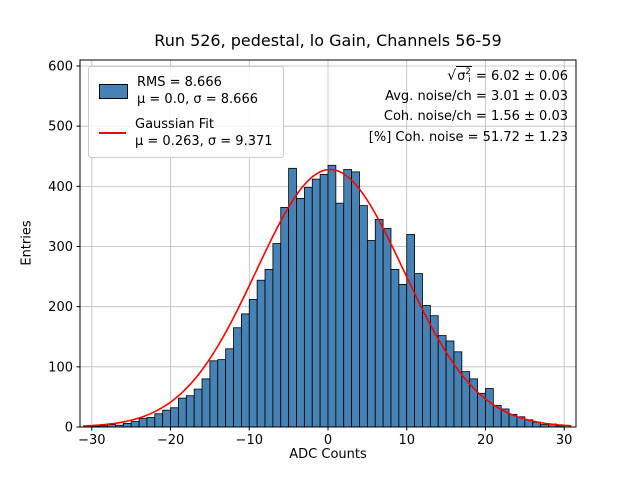  What do you see at coordinates (60, 187) in the screenshot?
I see `y-tick-label: 400` at bounding box center [60, 187].